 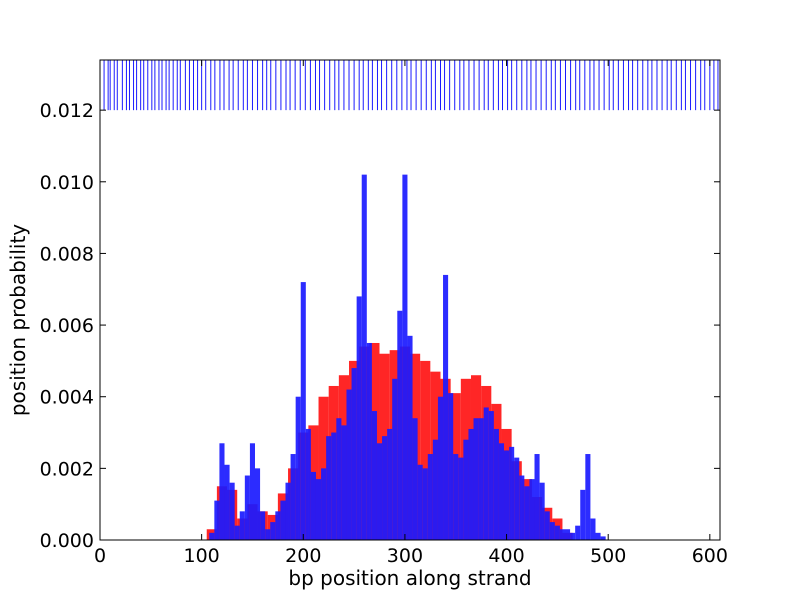 What do you see at coordinates (67, 111) in the screenshot?
I see `y-tick-label: 0.012` at bounding box center [67, 111].